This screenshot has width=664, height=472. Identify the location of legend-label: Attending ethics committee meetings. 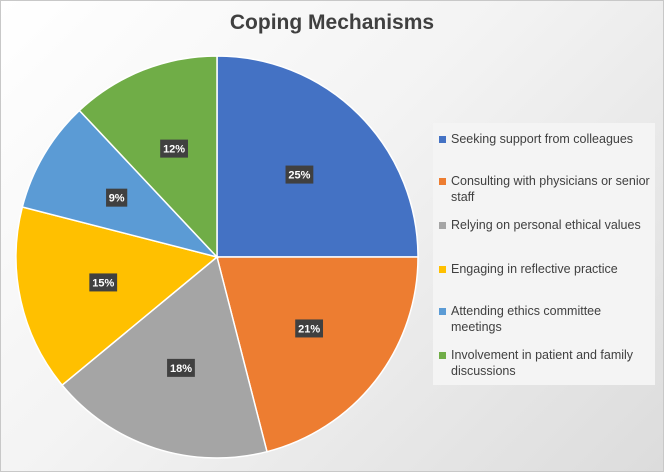
(526, 319).